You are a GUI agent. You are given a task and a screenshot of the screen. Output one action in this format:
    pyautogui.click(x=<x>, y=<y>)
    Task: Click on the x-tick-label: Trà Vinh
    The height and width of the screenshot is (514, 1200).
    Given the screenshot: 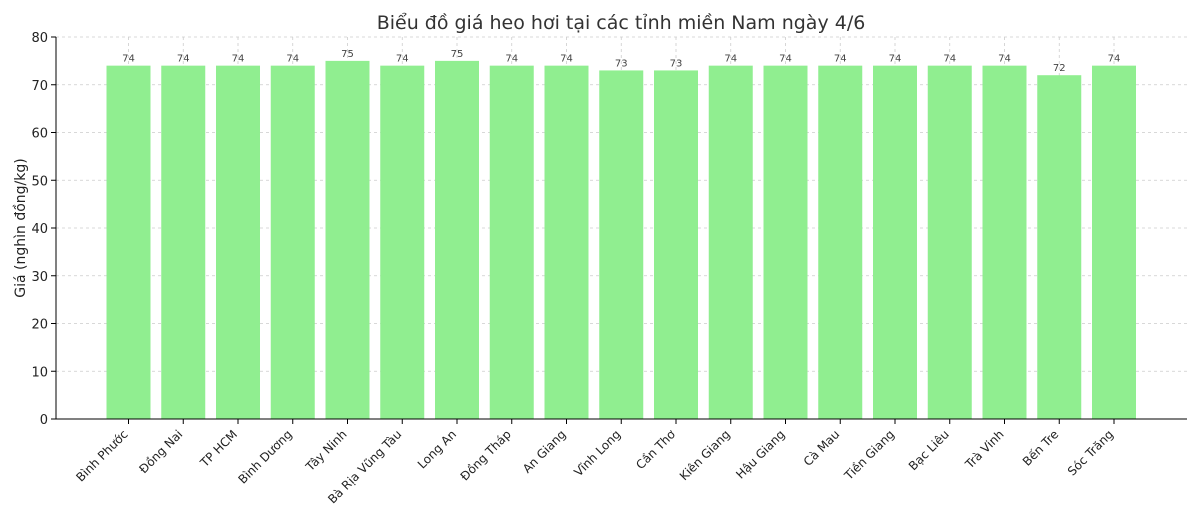 What is the action you would take?
    pyautogui.click(x=984, y=449)
    